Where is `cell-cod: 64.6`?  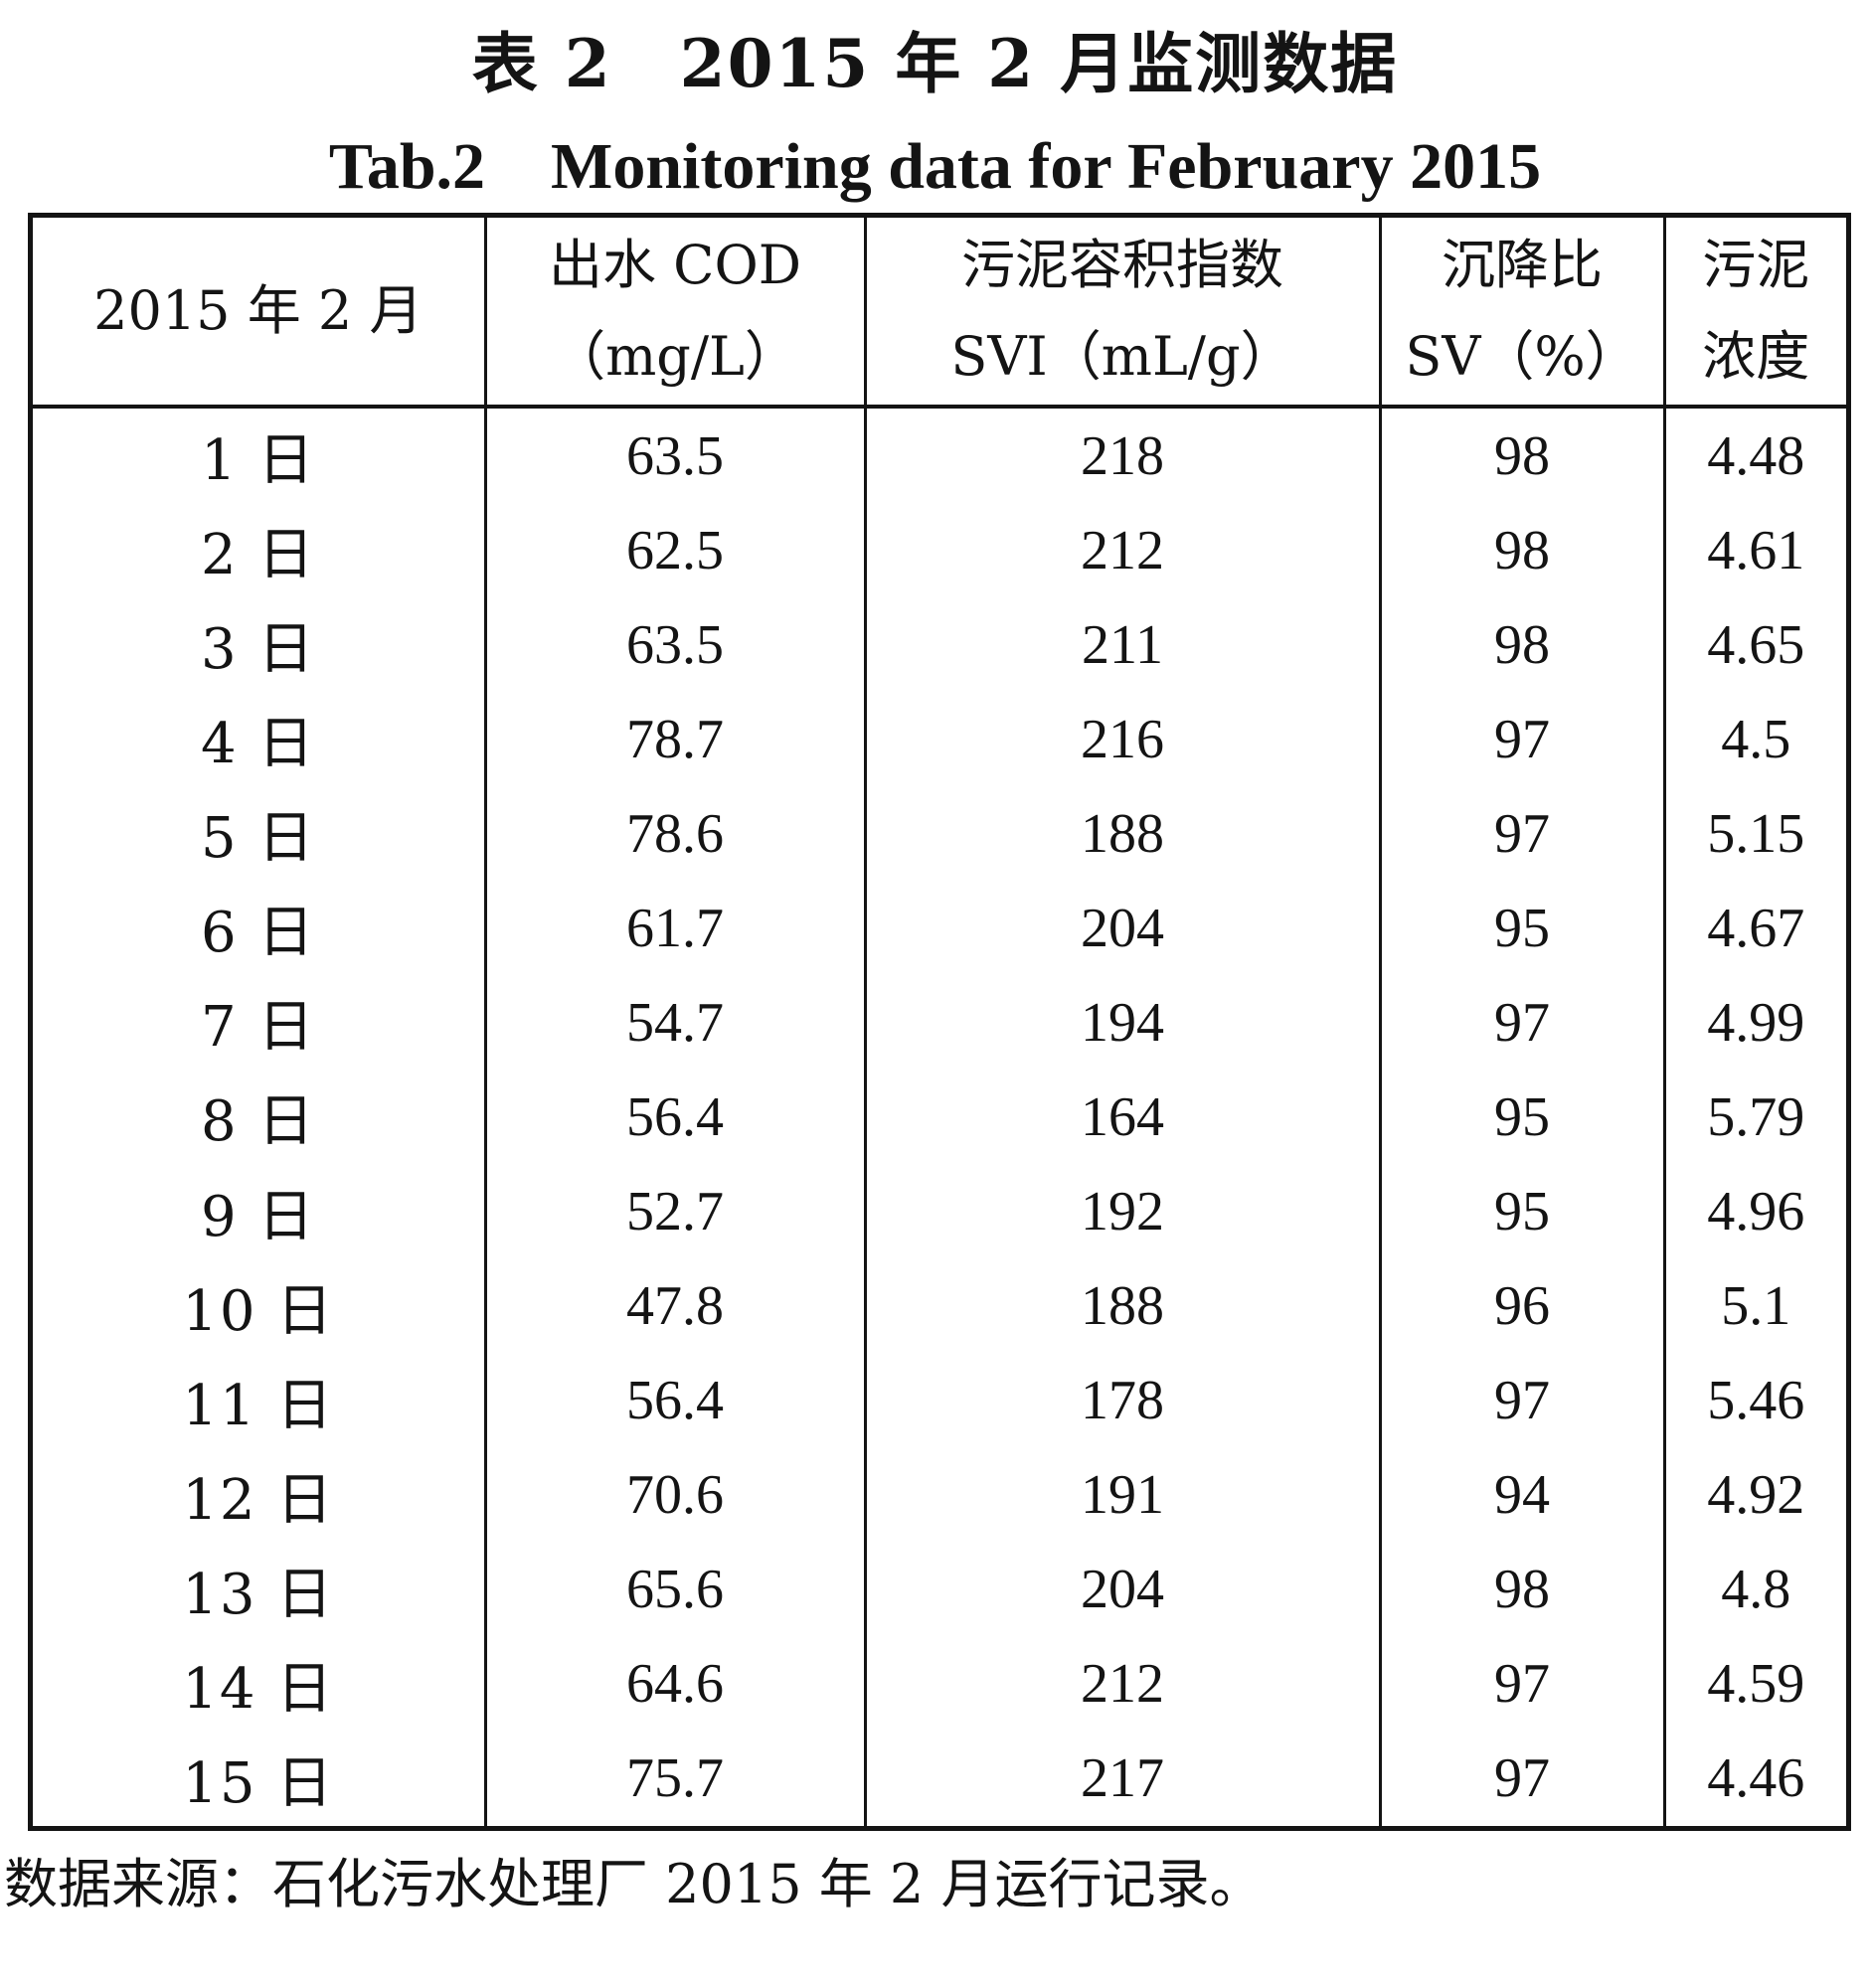 cell-cod: 64.6 is located at coordinates (674, 1684).